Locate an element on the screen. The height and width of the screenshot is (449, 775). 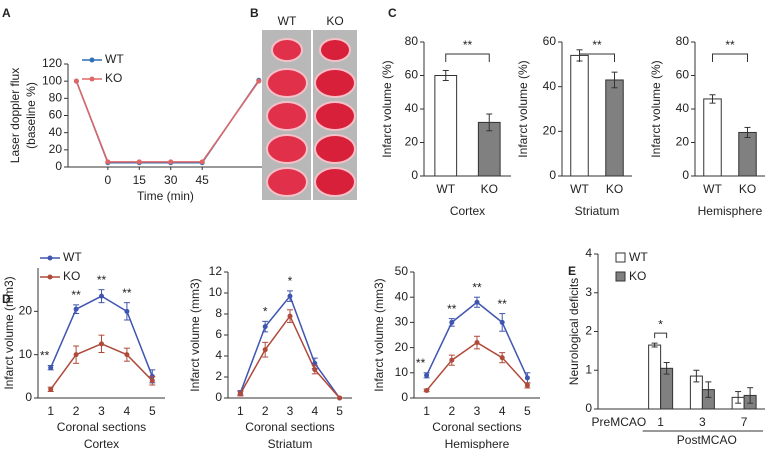
y-tick-label: 60 is located at coordinates (683, 75).